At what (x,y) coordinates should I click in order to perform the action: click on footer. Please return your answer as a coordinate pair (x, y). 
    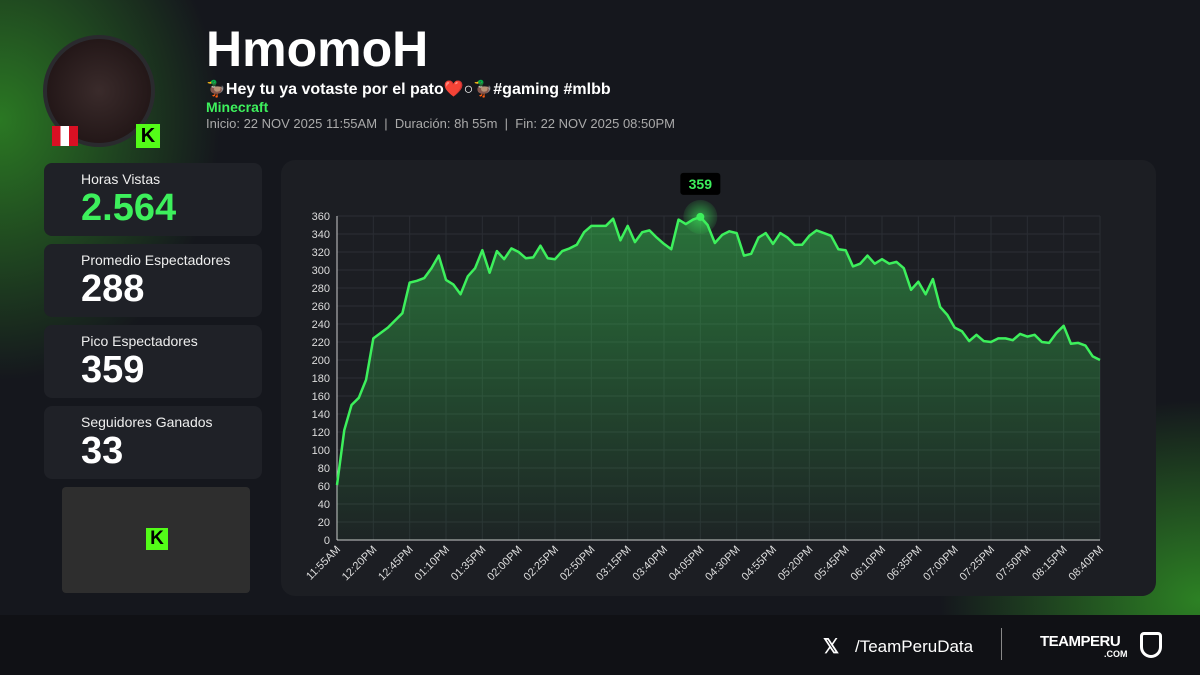
    Looking at the image, I should click on (600, 645).